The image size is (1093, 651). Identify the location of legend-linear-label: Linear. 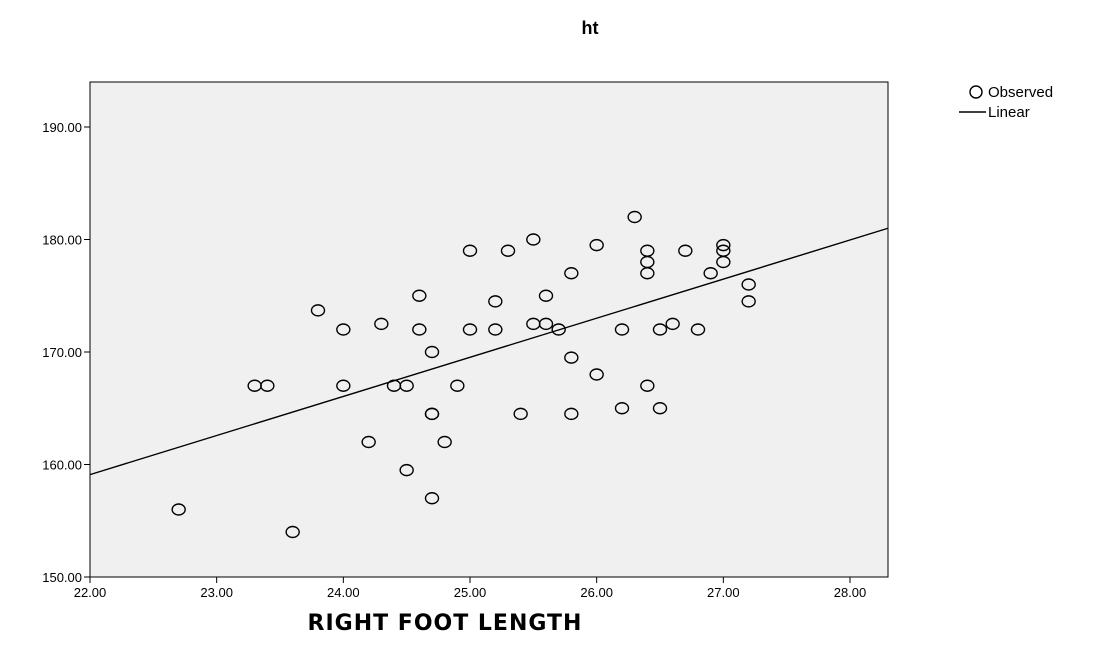
(1009, 112).